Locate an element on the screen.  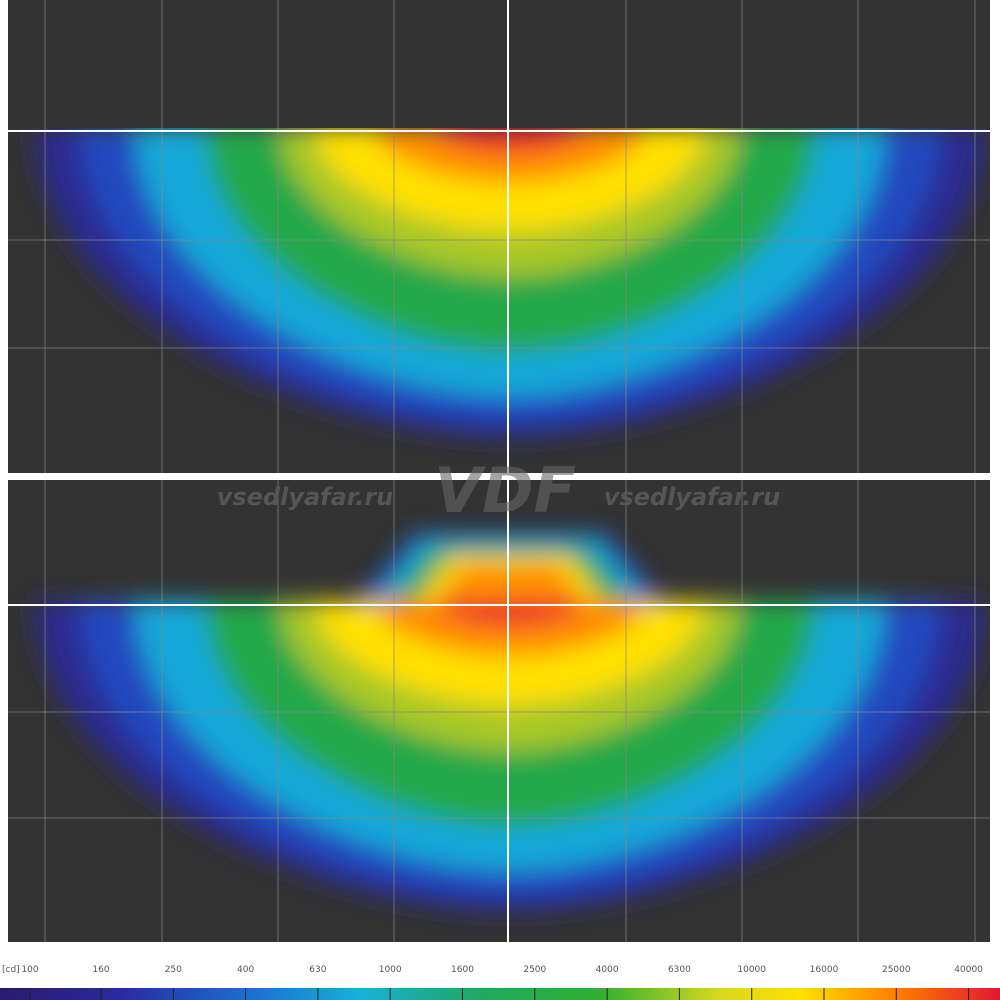
legend-label: 100 is located at coordinates (29, 970).